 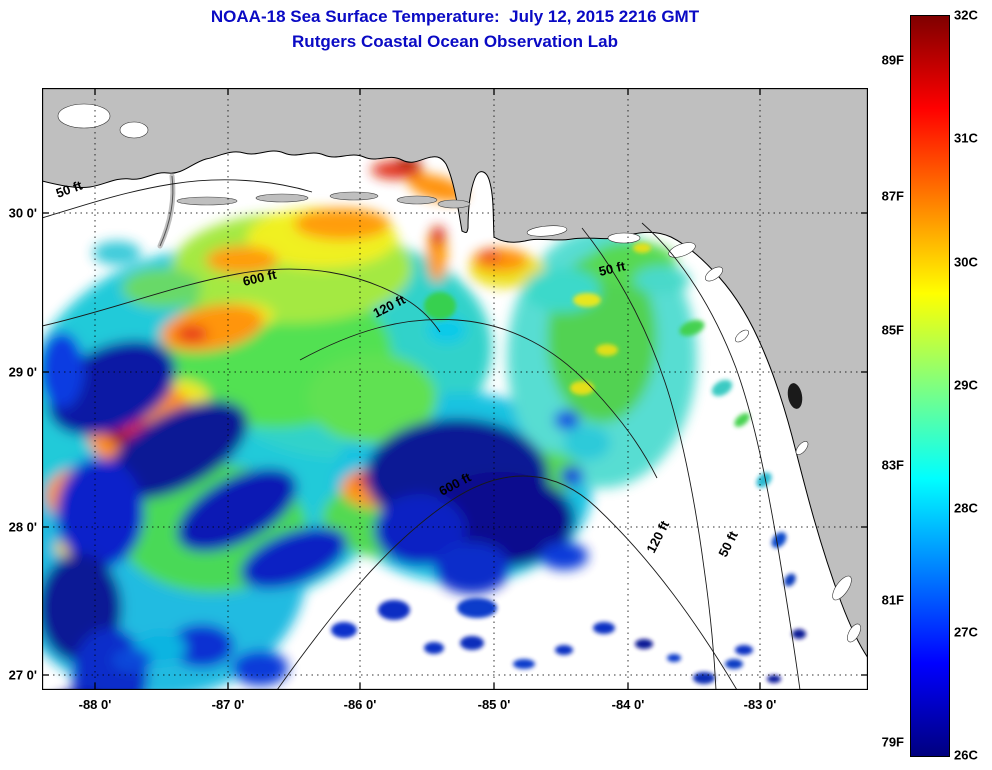 What do you see at coordinates (628, 704) in the screenshot?
I see `x-tick-label: -84 0'` at bounding box center [628, 704].